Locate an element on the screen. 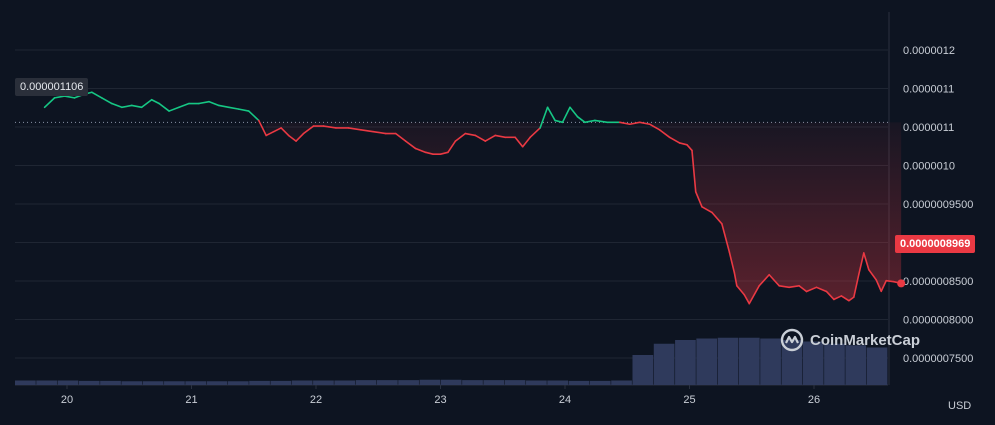 This screenshot has width=995, height=425. reference-price-label: 0.000001106 is located at coordinates (52, 87).